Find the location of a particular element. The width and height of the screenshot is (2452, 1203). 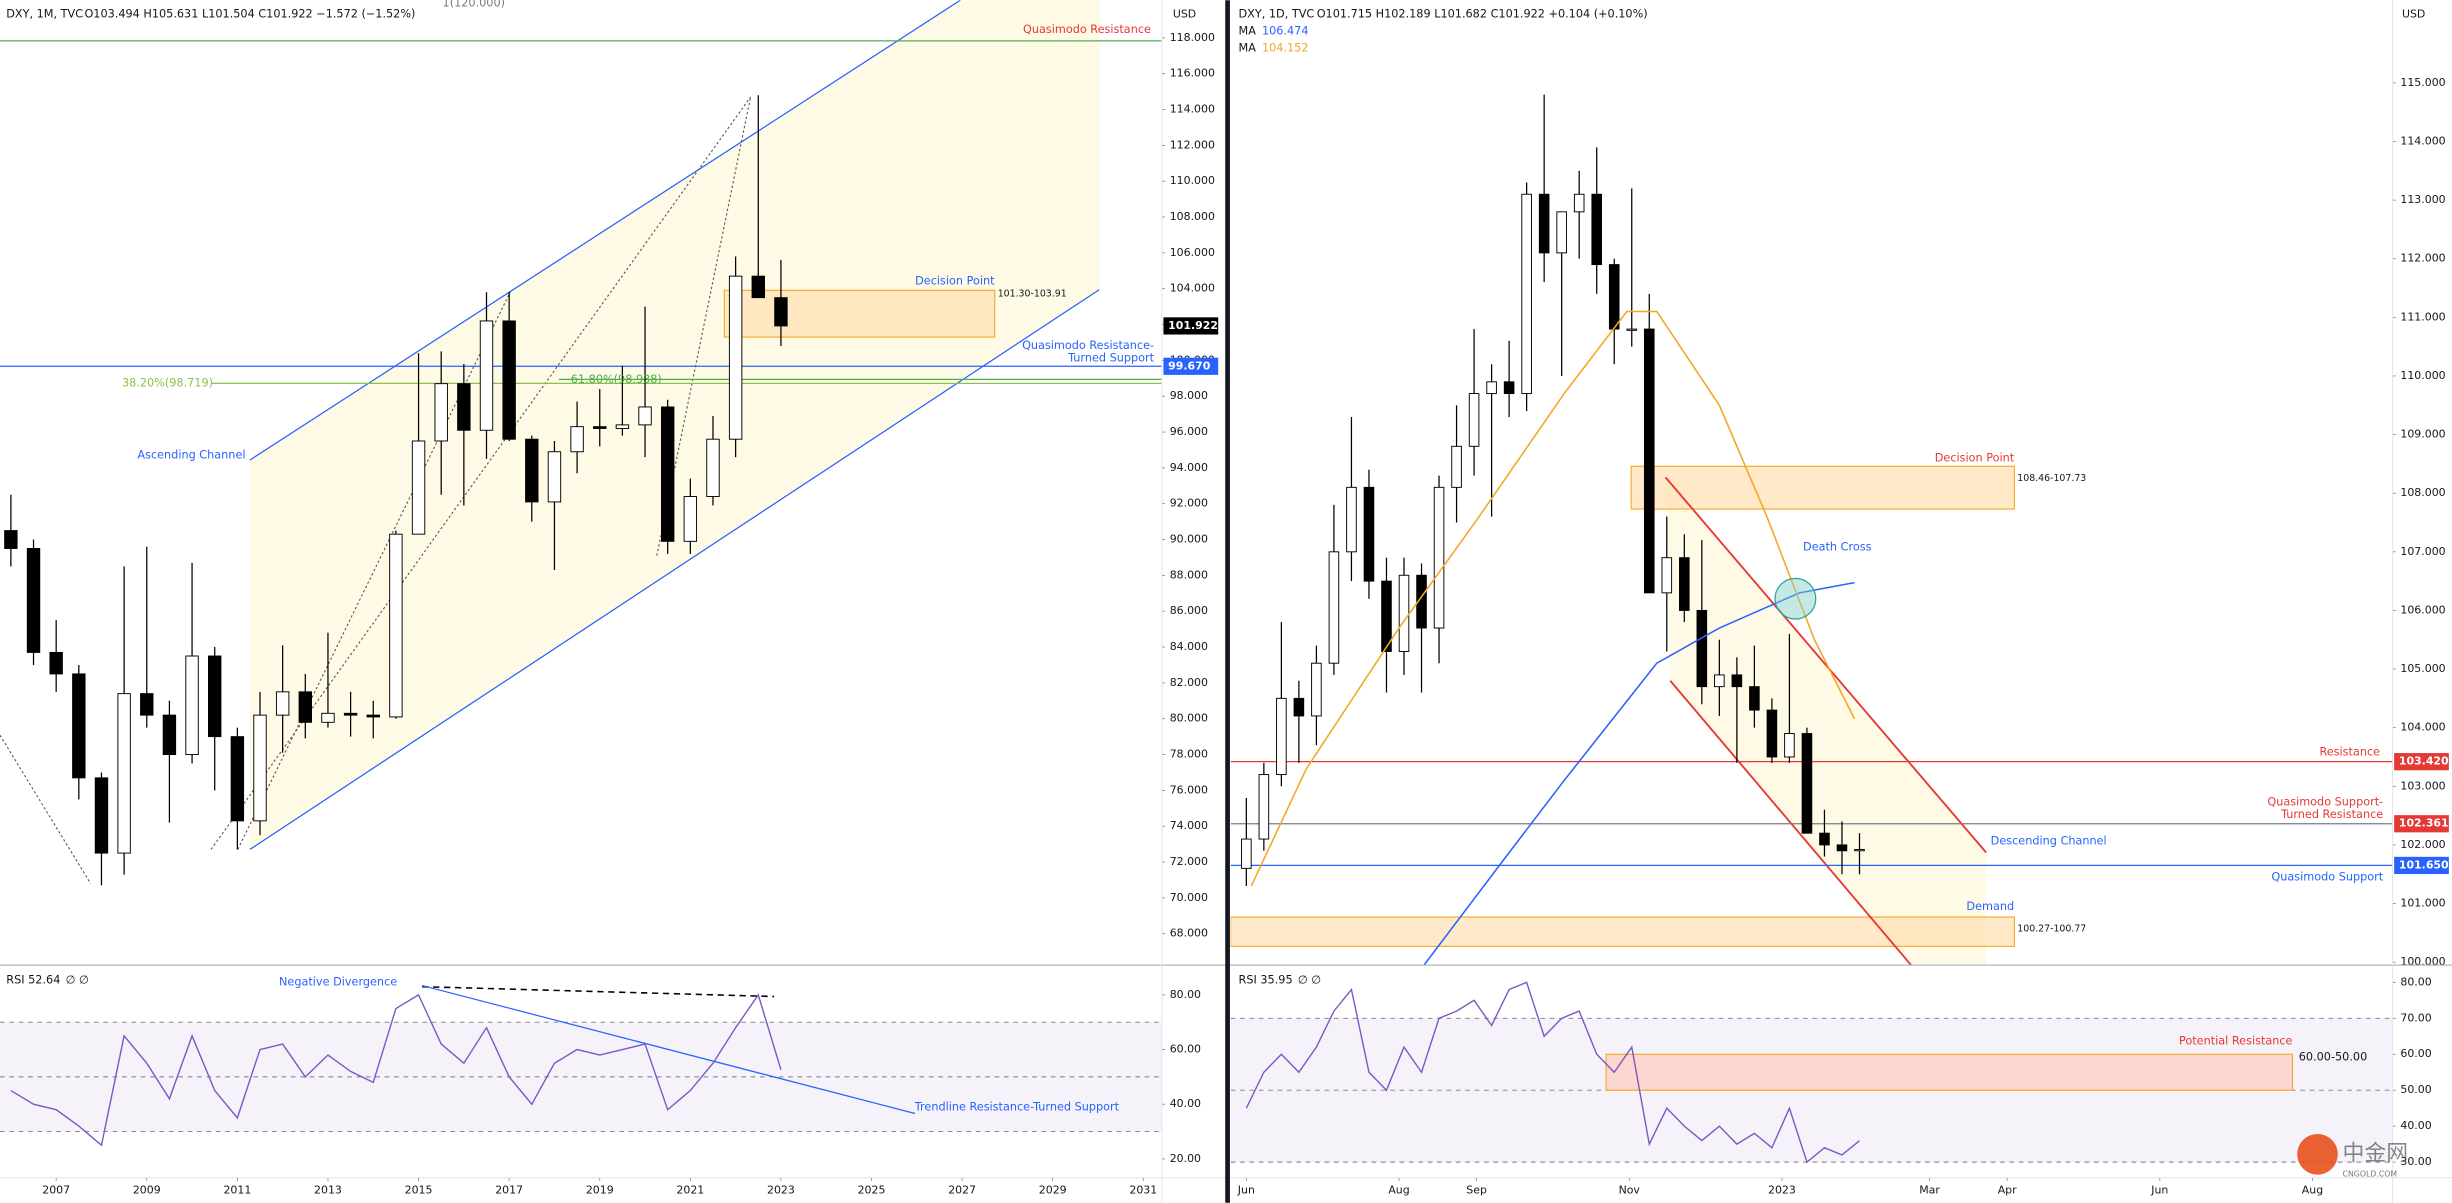

x-tick-label: 2023 is located at coordinates (781, 1189).